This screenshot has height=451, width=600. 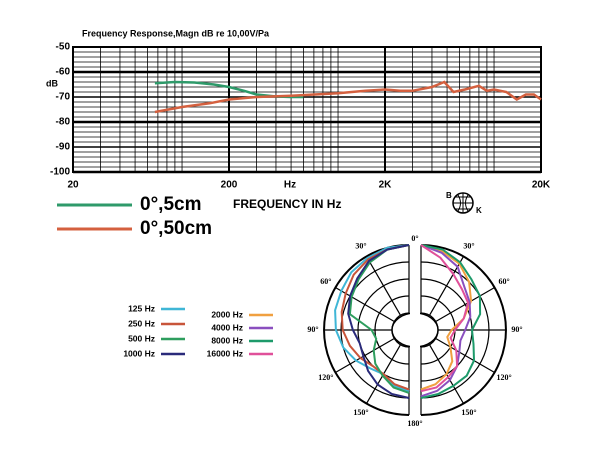 I want to click on x-tick-label: 20, so click(x=73, y=185).